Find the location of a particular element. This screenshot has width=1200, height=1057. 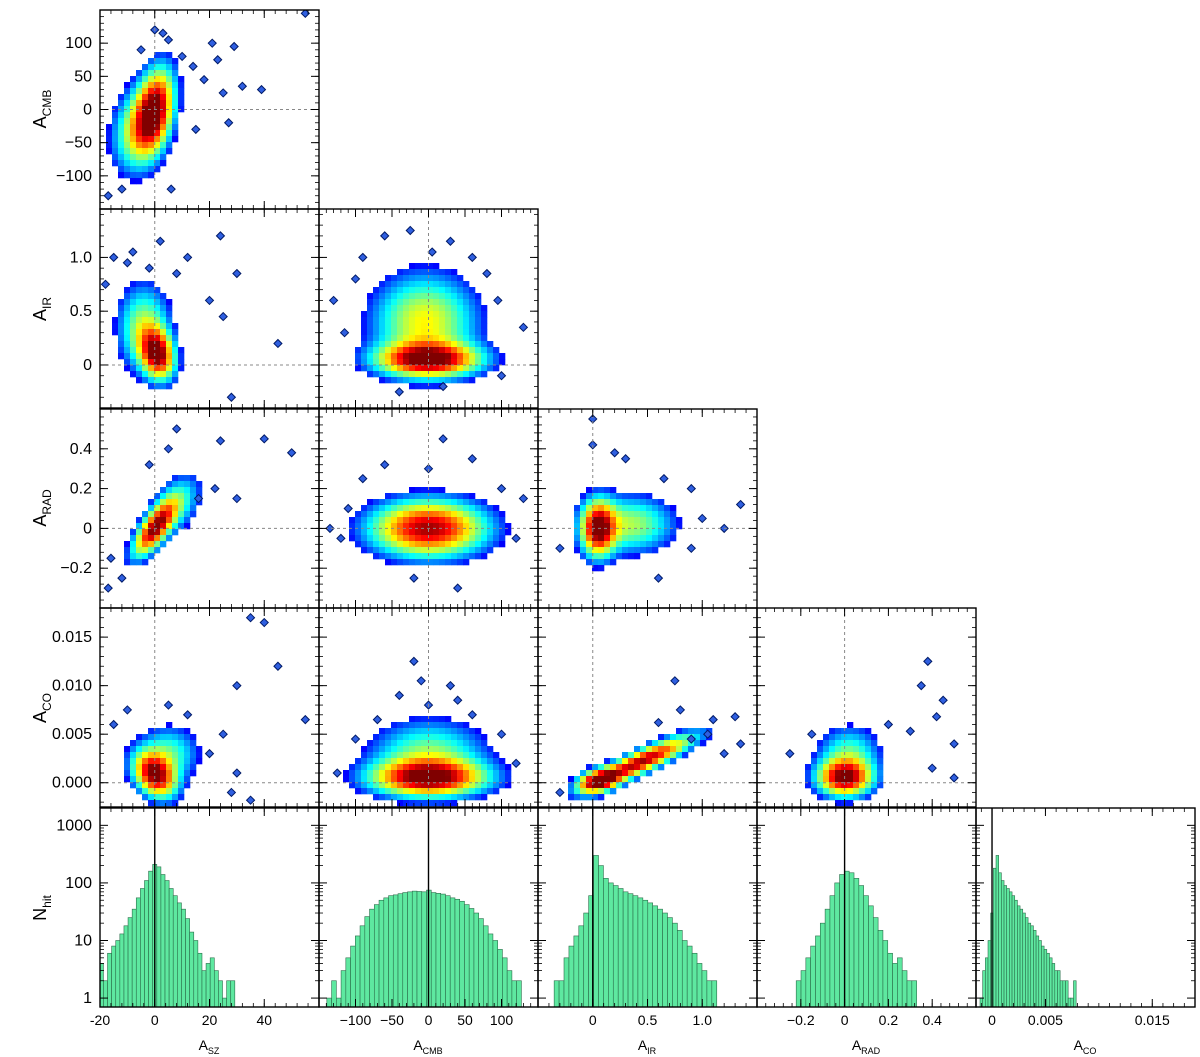

panel-hist-ASZ-ytick-label: 1 is located at coordinates (87, 998).